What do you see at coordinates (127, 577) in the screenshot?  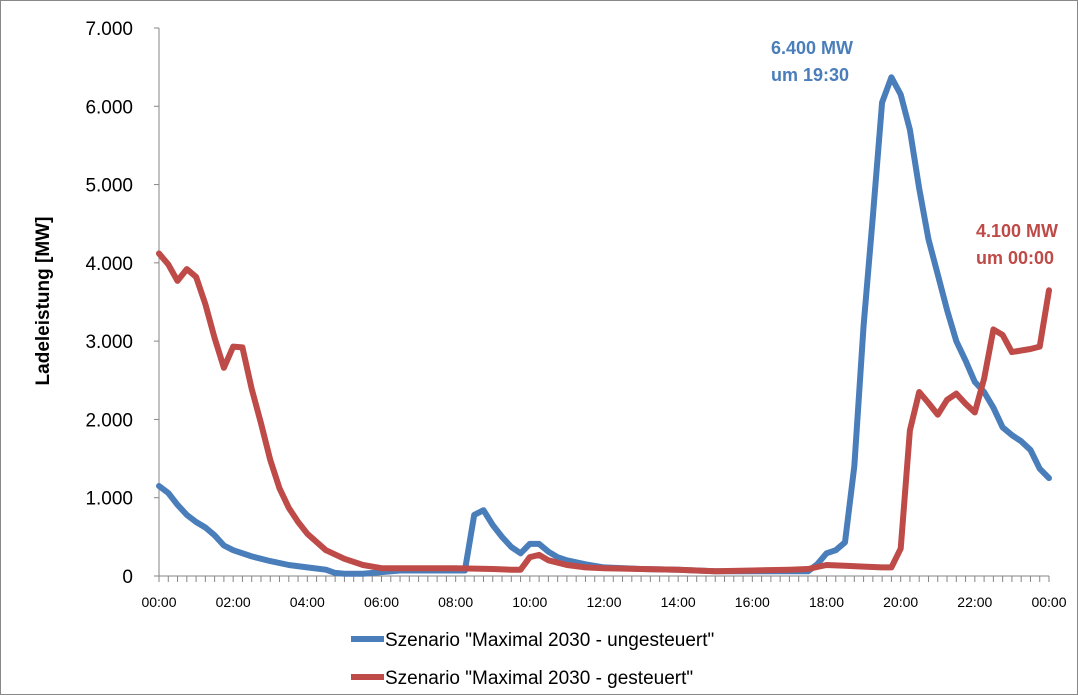 I see `y-tick-label: 0` at bounding box center [127, 577].